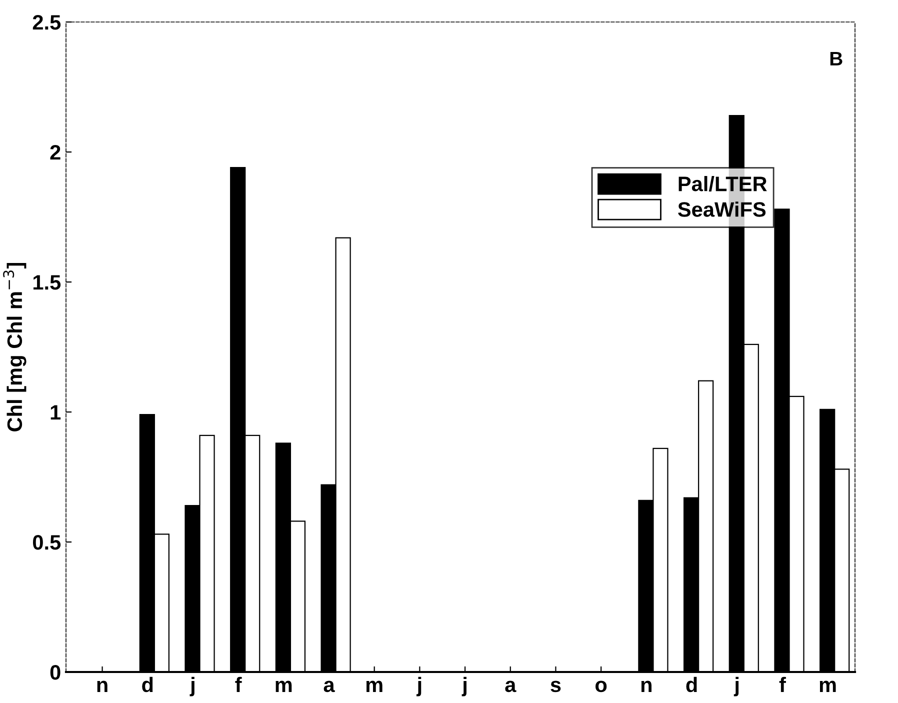 The image size is (898, 703). Describe the element at coordinates (836, 59) in the screenshot. I see `annotation: B` at that location.